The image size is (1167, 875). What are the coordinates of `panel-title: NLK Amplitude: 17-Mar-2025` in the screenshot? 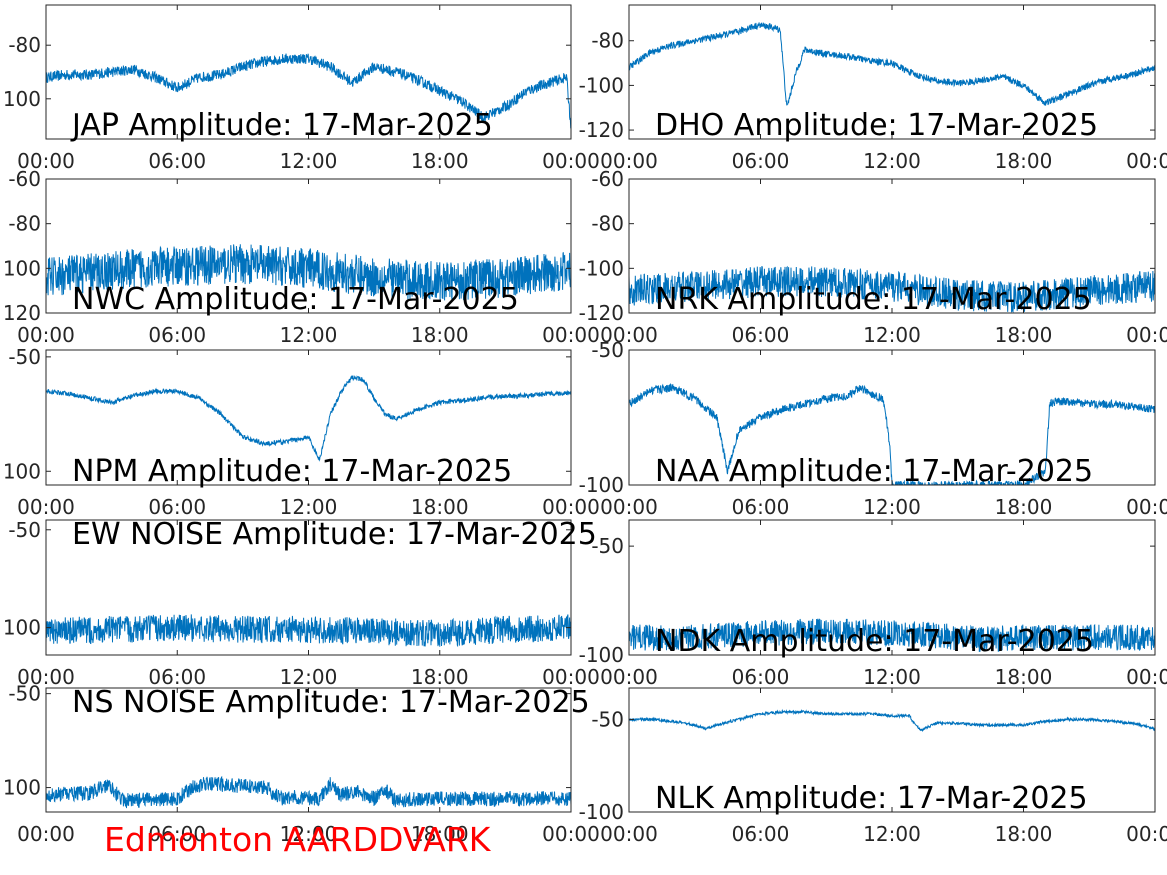 It's located at (871, 798).